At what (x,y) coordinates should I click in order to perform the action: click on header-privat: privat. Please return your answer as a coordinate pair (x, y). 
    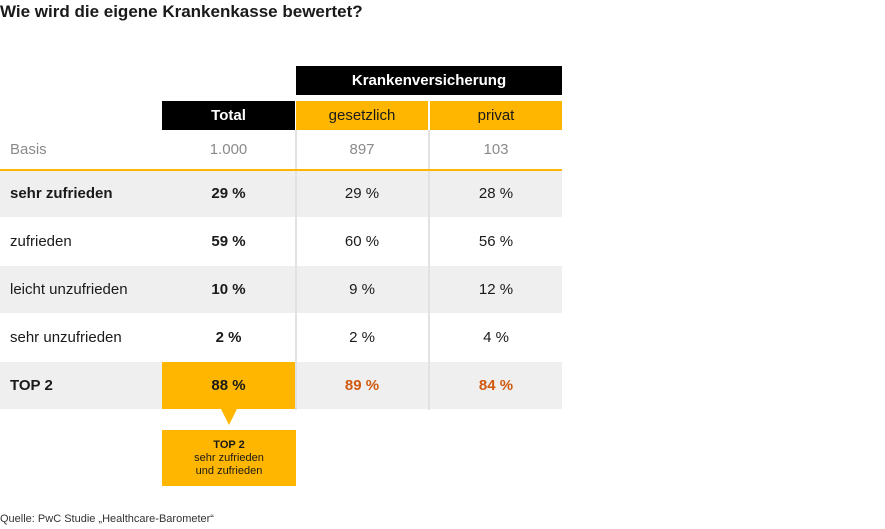
    Looking at the image, I should click on (496, 115).